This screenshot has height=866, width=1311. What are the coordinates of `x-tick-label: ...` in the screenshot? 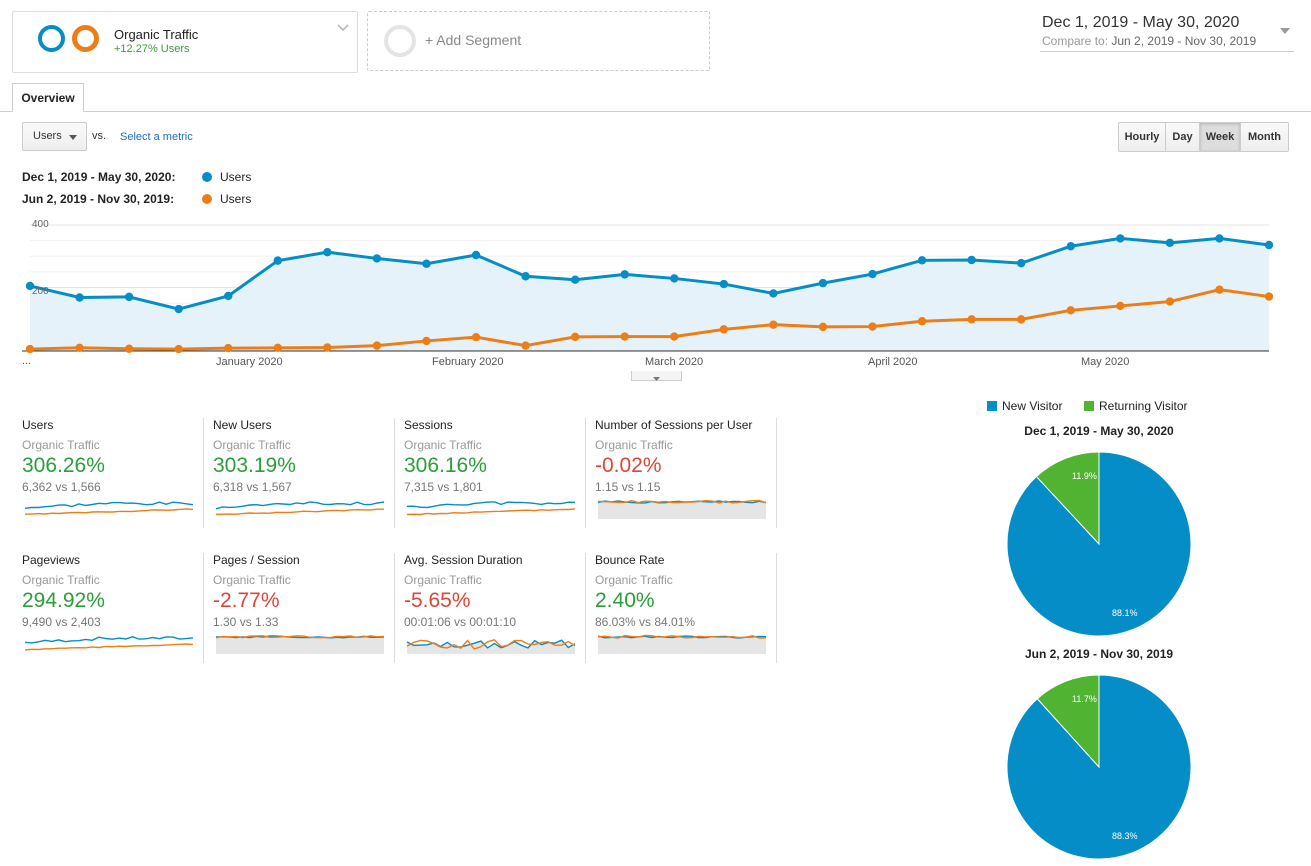 It's located at (27, 361).